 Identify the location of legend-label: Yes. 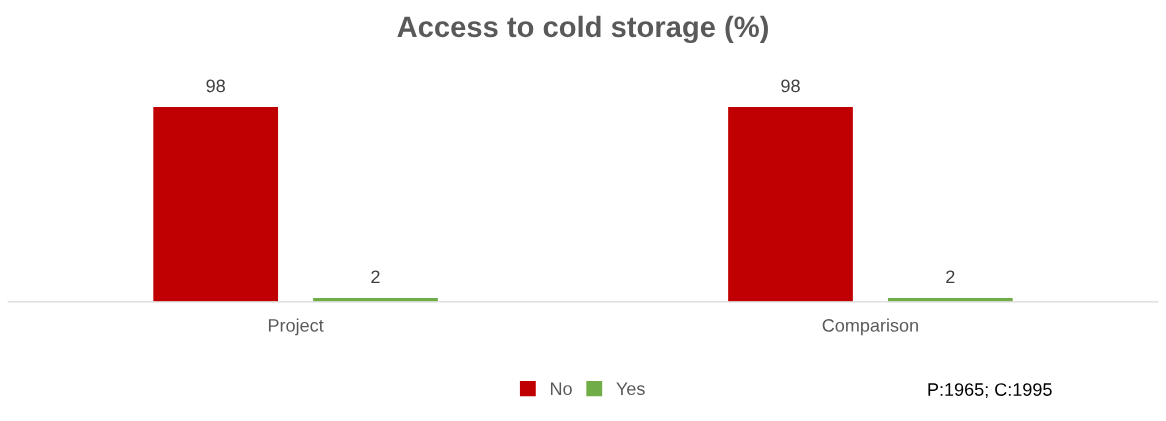
(630, 389).